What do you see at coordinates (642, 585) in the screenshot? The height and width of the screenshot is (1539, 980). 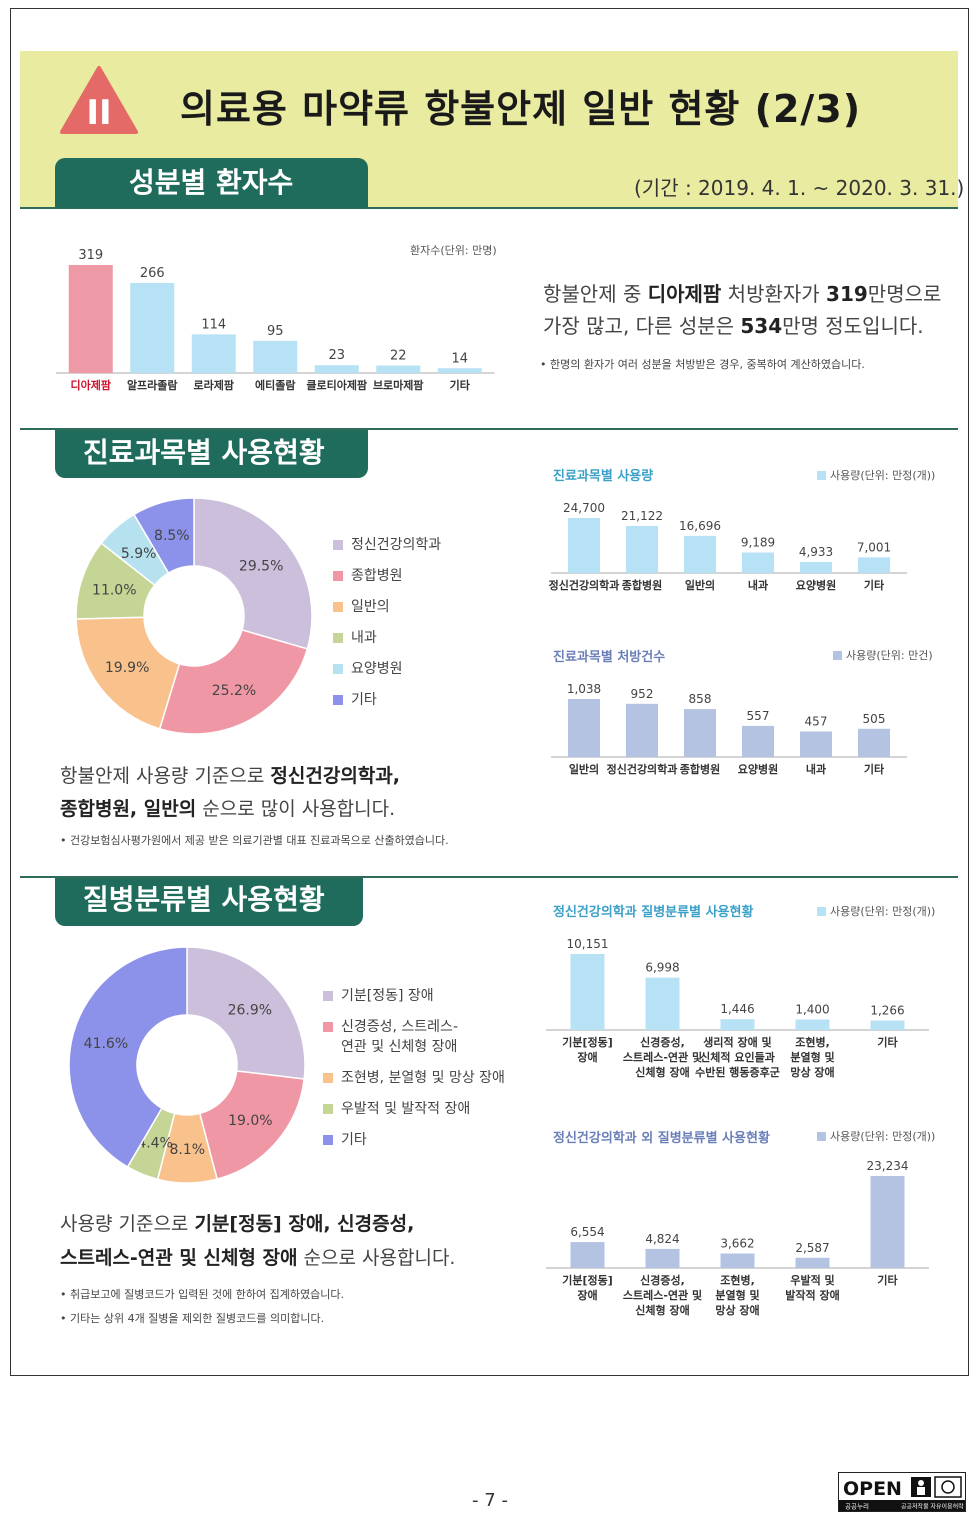 I see `category-label: 종합병원` at bounding box center [642, 585].